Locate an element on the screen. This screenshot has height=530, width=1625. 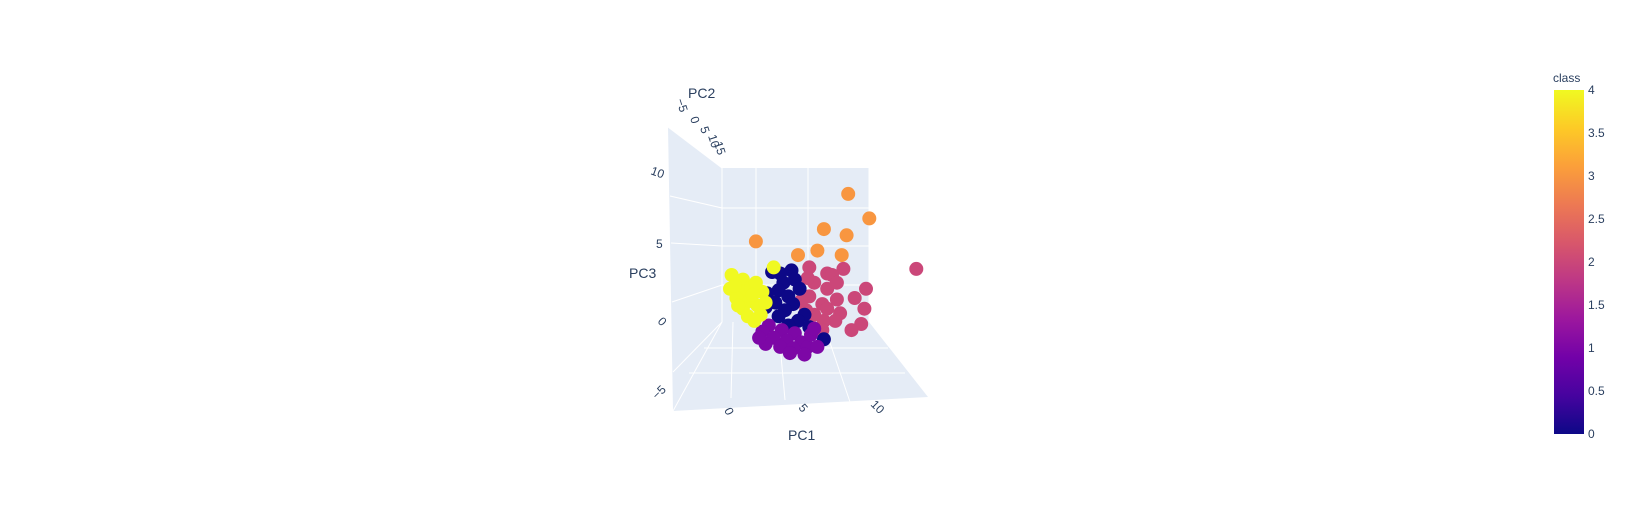
colorbar-tick-label: 0 is located at coordinates (1591, 434).